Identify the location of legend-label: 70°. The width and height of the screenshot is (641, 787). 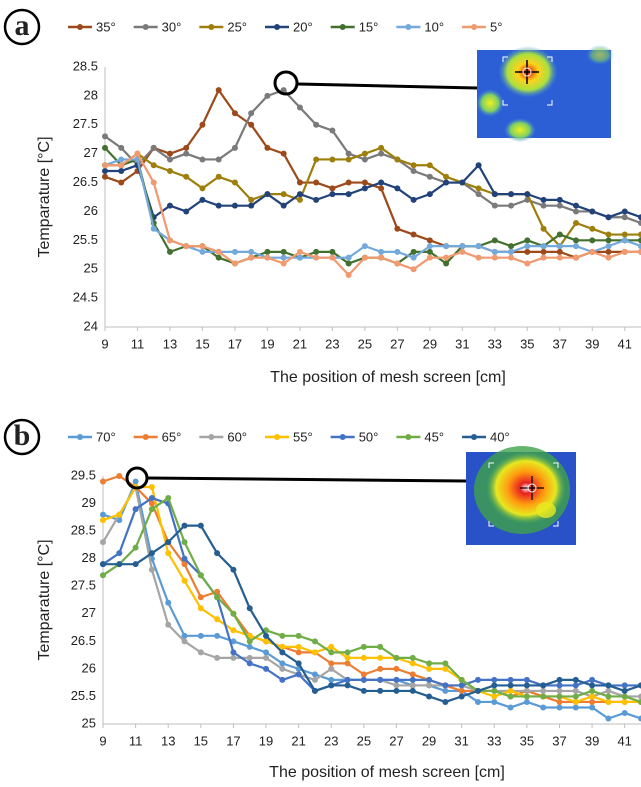
(106, 436).